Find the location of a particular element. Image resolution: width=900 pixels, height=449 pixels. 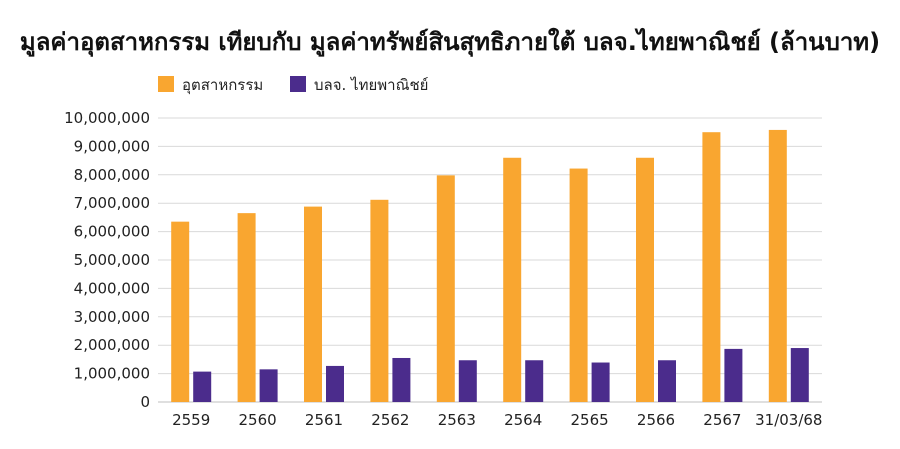

y-tick-label: 3,000,000 is located at coordinates (112, 317).